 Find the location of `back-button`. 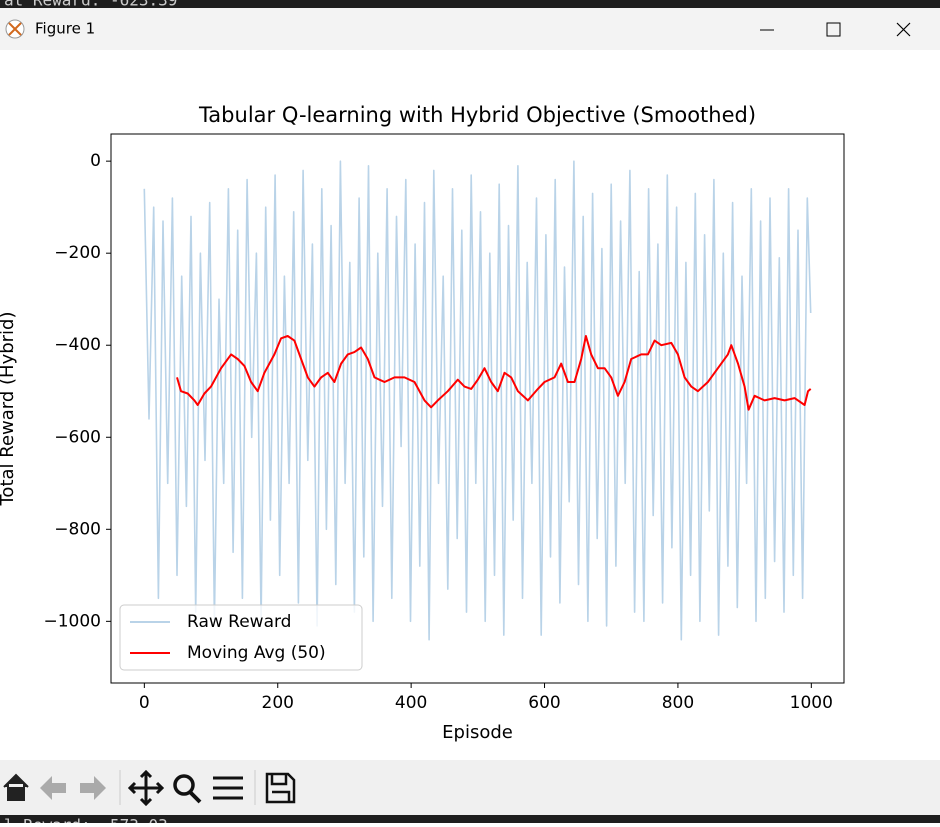

back-button is located at coordinates (53, 788).